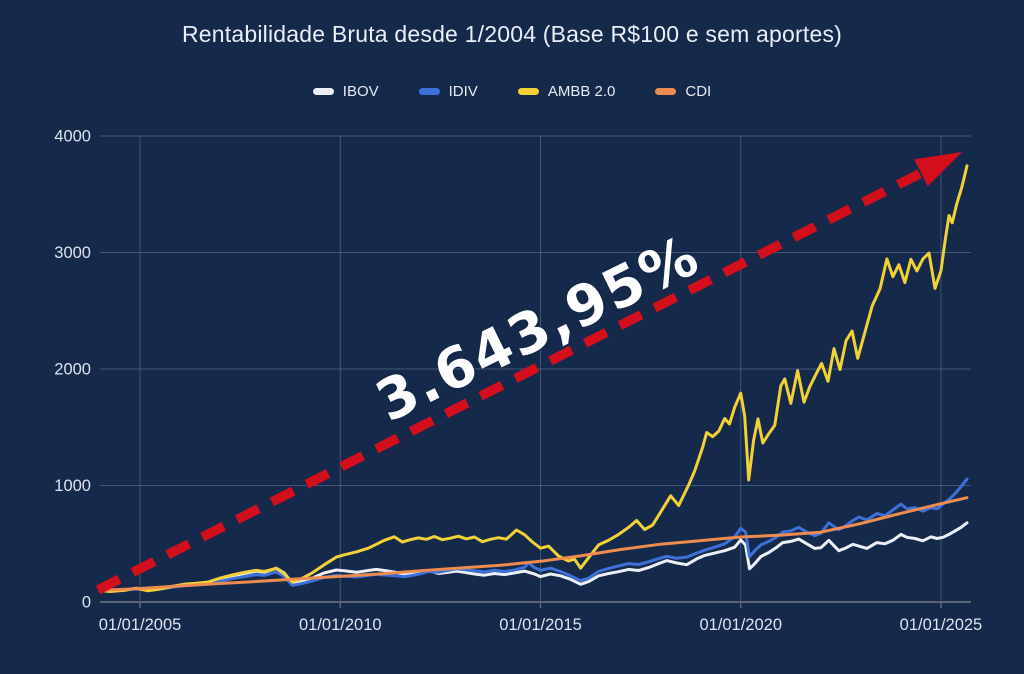 This screenshot has width=1024, height=674. What do you see at coordinates (698, 91) in the screenshot?
I see `legend-label: CDI` at bounding box center [698, 91].